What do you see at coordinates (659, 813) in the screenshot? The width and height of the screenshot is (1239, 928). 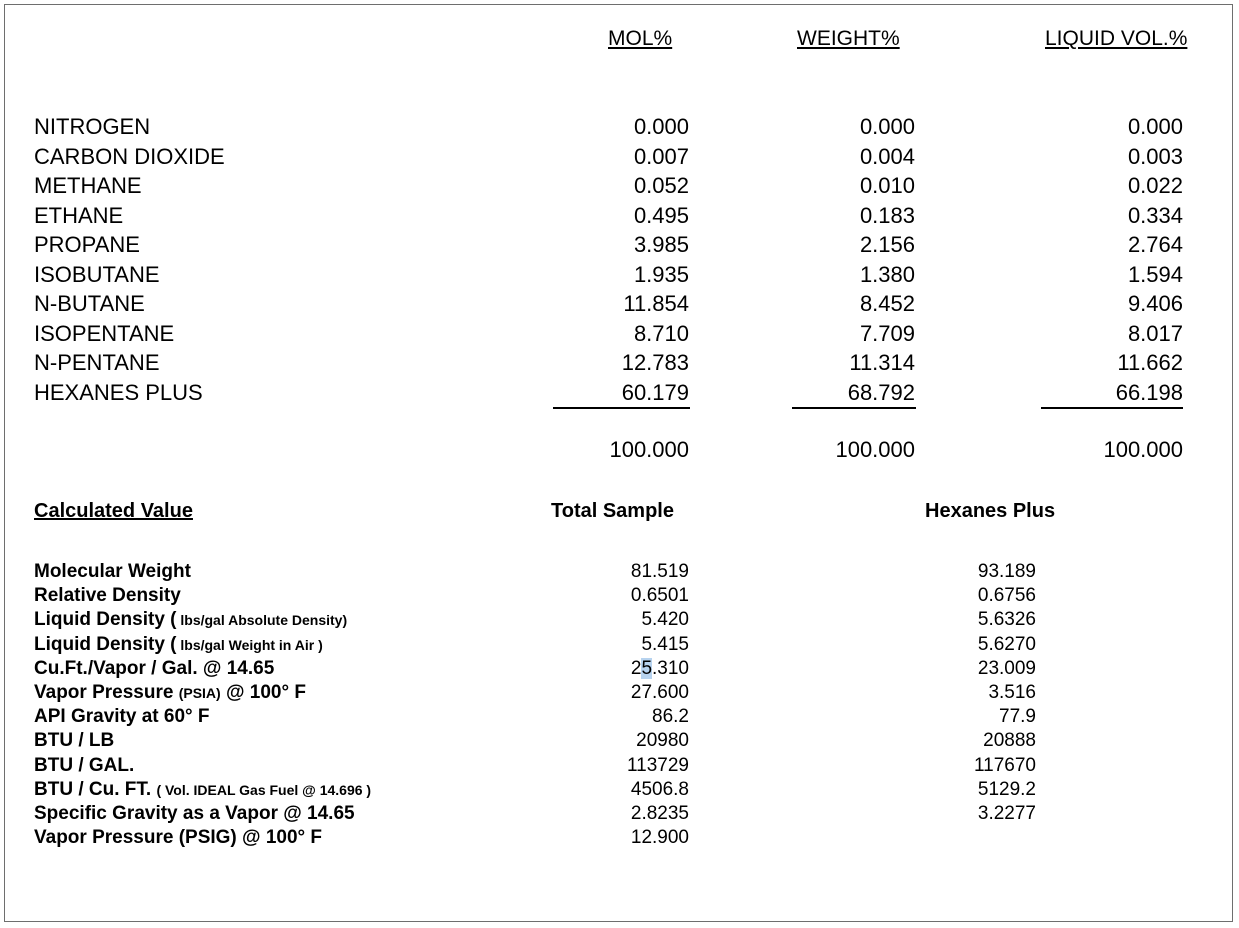 I see `calc-total-sample: 2.8235` at bounding box center [659, 813].